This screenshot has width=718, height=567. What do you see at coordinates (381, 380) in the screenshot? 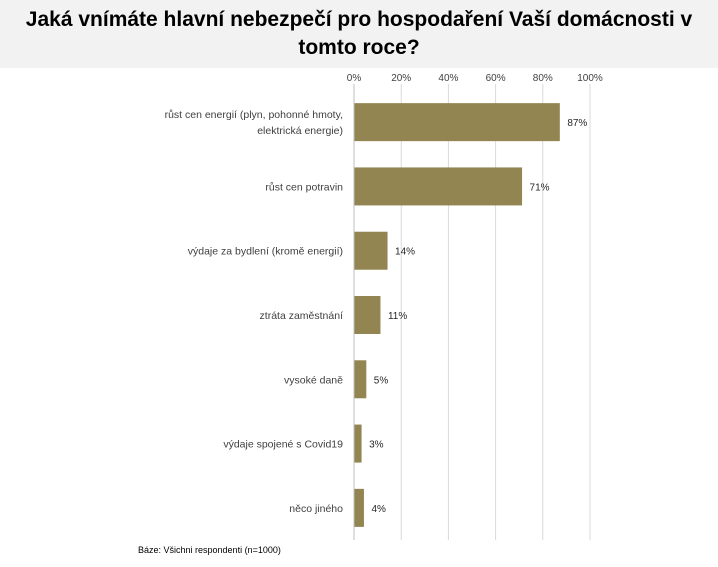
I see `data-label: 5%` at bounding box center [381, 380].